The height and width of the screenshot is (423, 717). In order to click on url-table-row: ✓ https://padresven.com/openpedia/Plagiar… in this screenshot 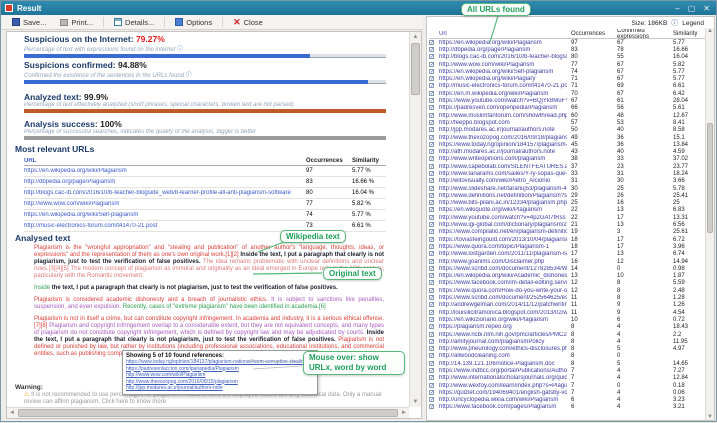, I will do `click(567, 108)`.